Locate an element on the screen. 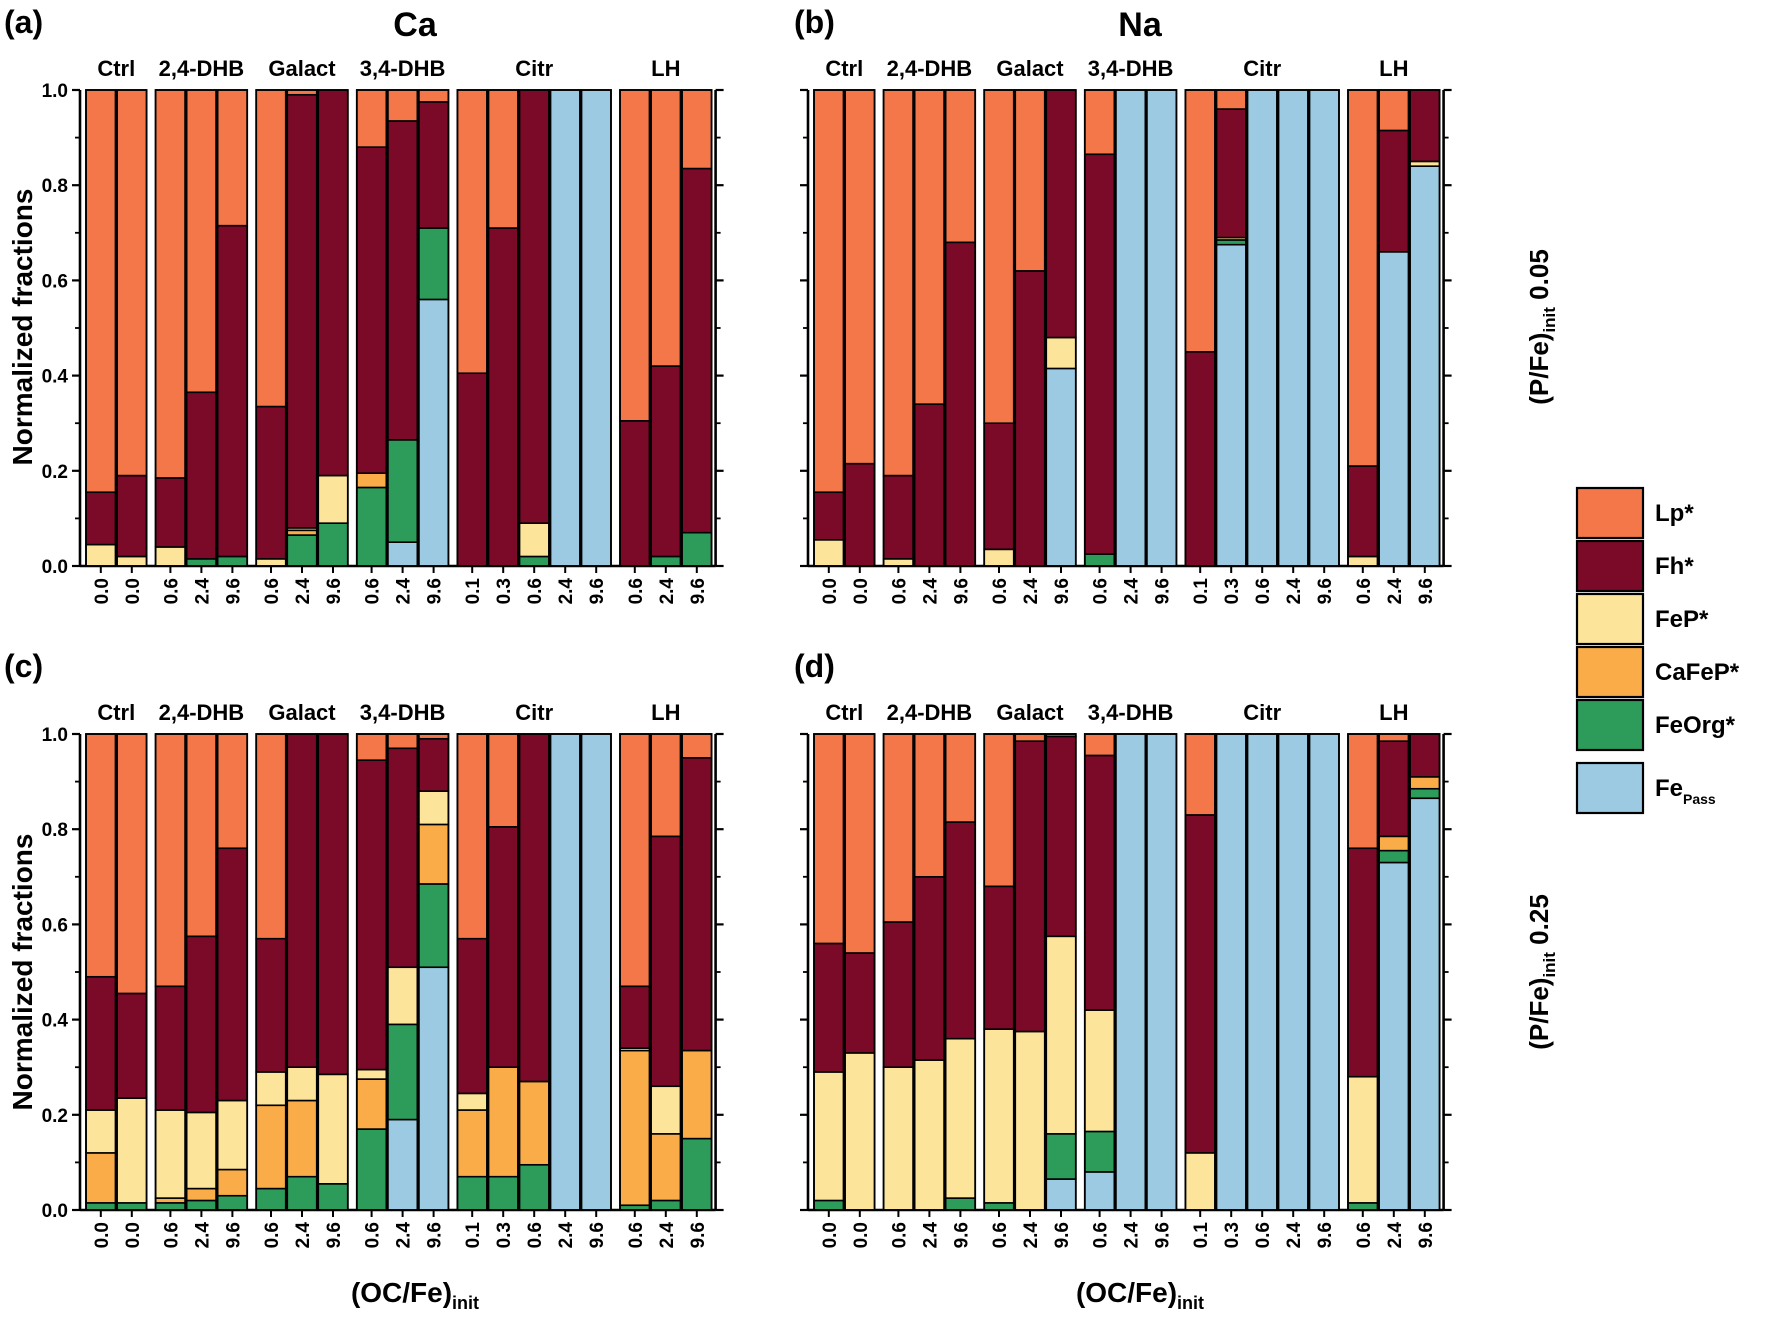  legend-label-lp: Lp* is located at coordinates (1674, 513).